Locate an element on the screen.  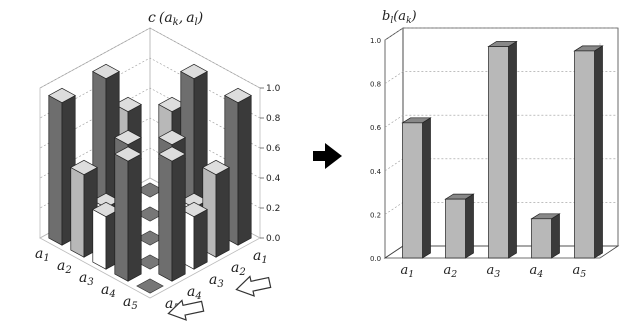
left-col-label: a3 is located at coordinates (216, 281).